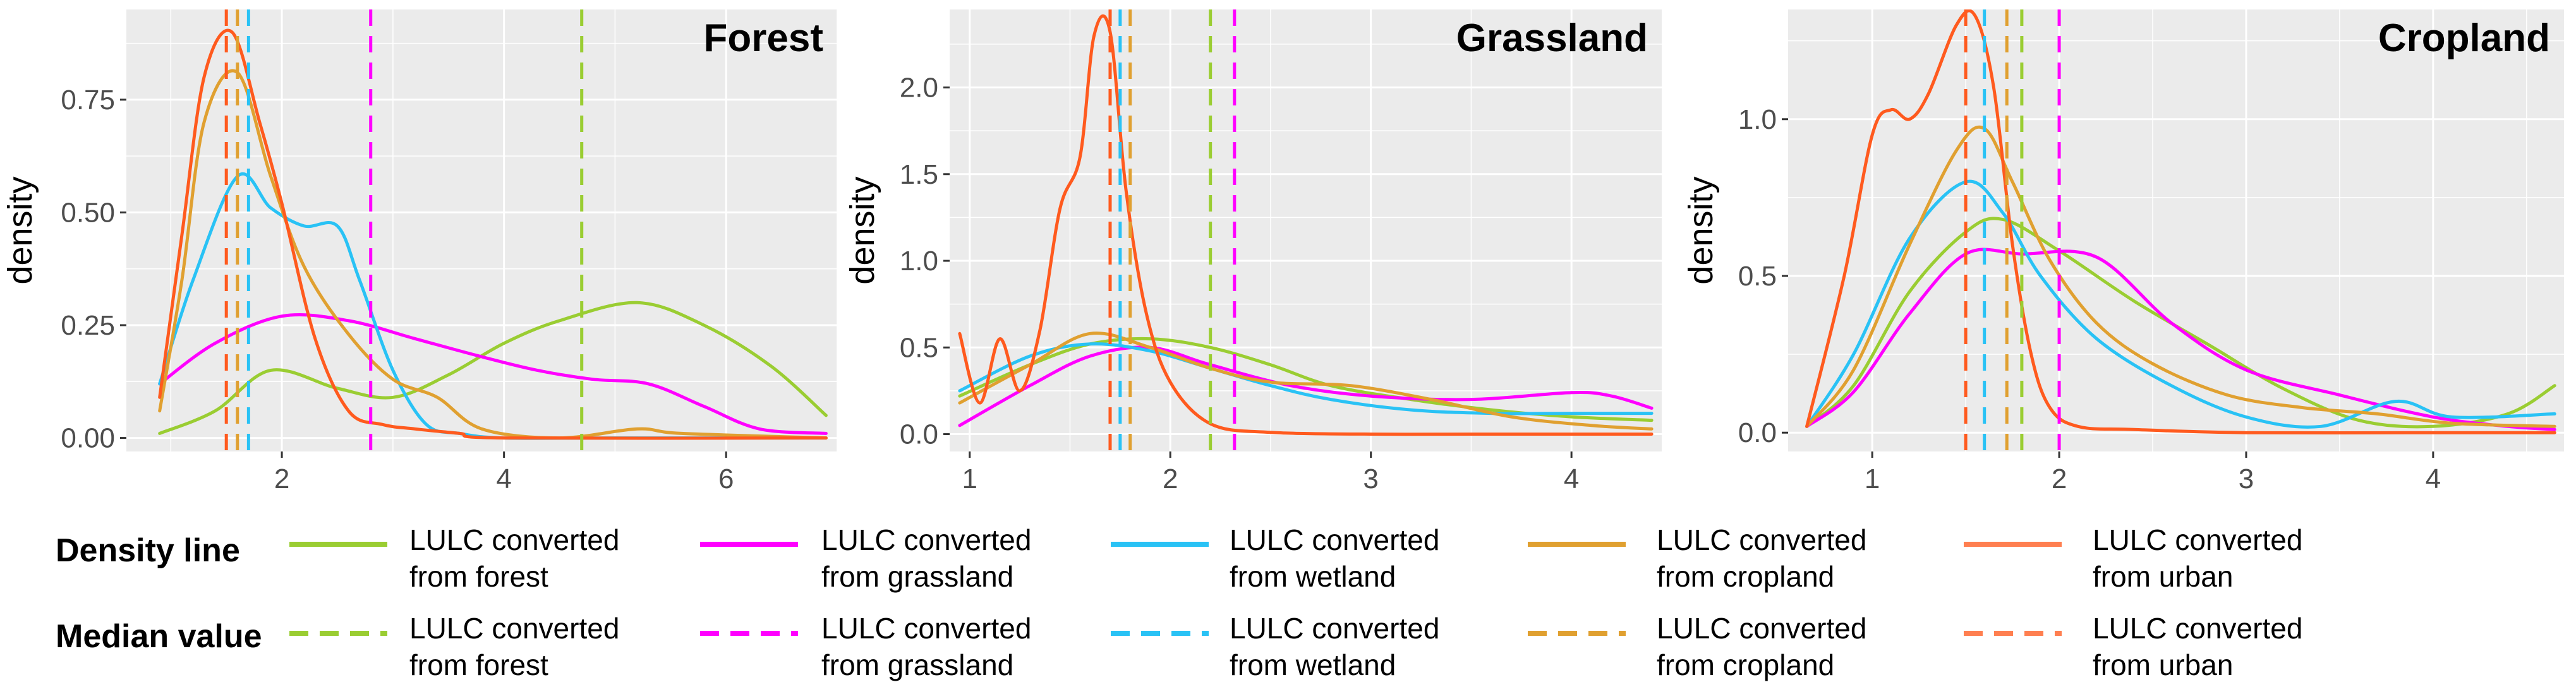 This screenshot has width=2576, height=699. I want to click on y-tick-label: 0.50, so click(88, 212).